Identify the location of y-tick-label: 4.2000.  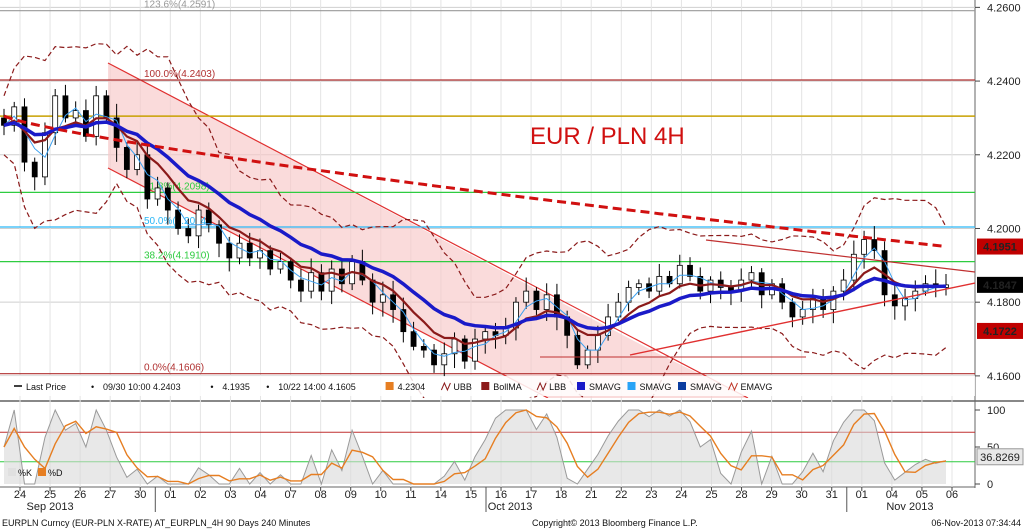
(1004, 229).